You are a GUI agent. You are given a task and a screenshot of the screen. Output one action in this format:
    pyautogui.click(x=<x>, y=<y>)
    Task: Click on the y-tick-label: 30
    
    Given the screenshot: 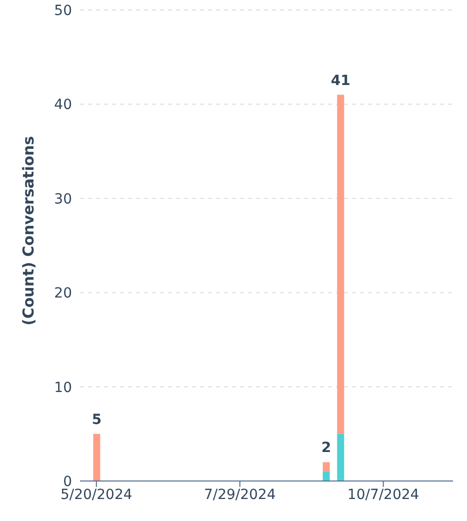 What is the action you would take?
    pyautogui.click(x=63, y=199)
    